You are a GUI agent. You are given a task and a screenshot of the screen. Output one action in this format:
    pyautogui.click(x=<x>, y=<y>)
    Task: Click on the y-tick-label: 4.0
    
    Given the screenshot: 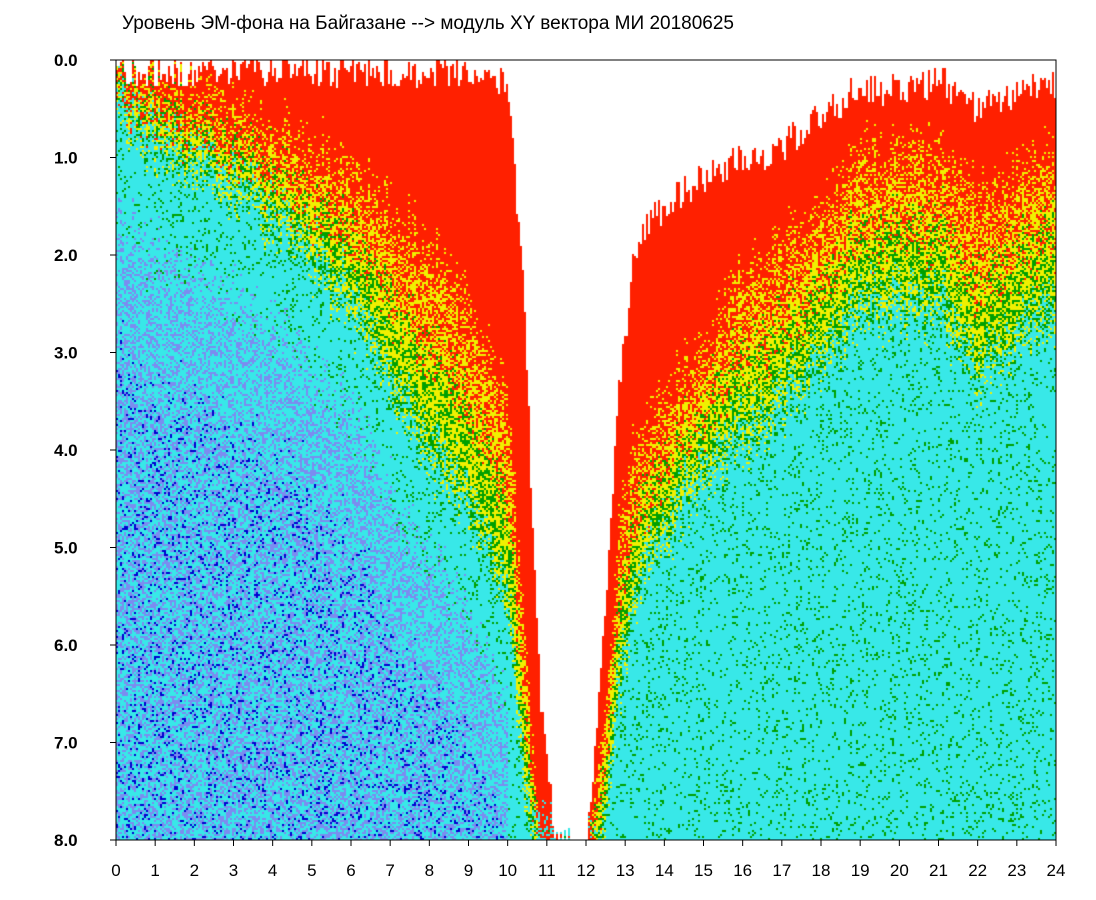 What is the action you would take?
    pyautogui.click(x=66, y=450)
    